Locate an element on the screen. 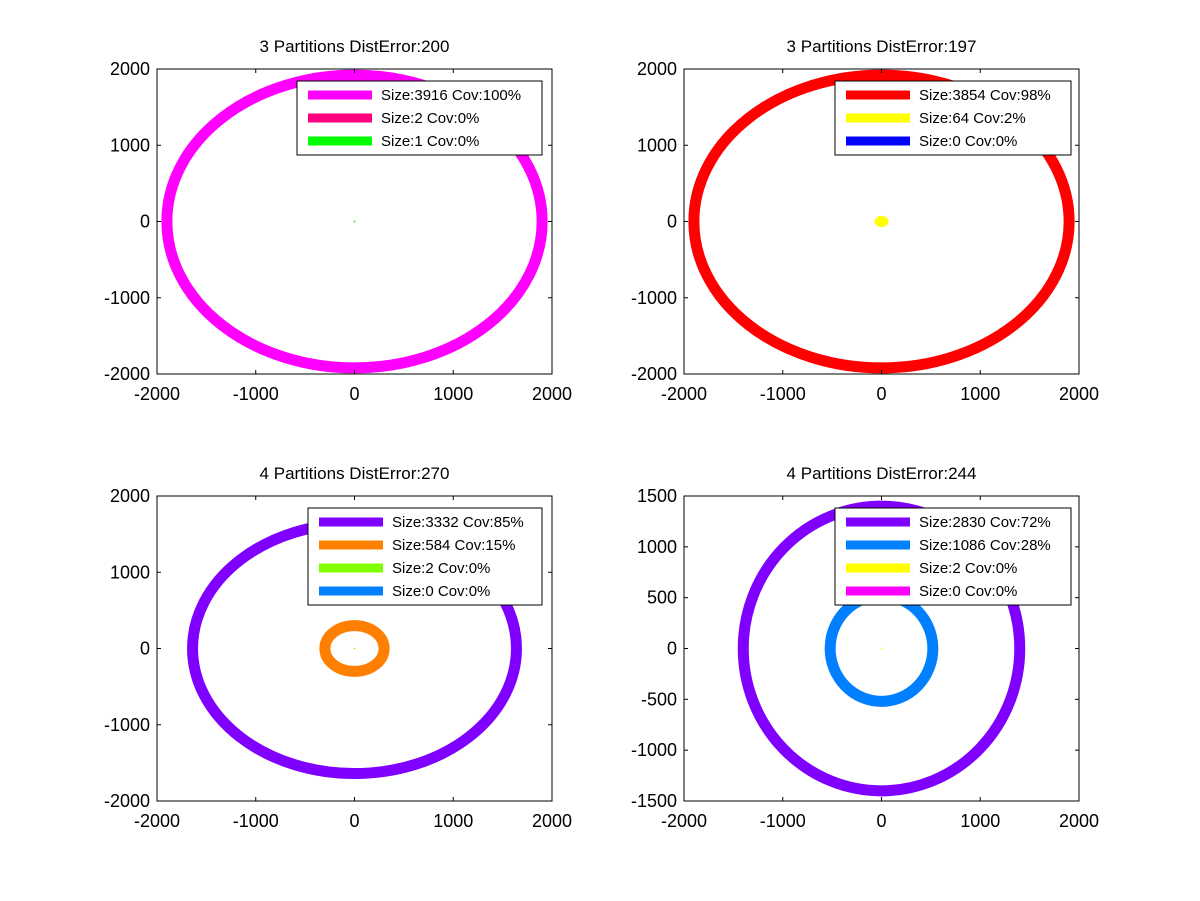 Image resolution: width=1200 pixels, height=901 pixels. legend-label: Size:1 Cov:0% is located at coordinates (430, 141).